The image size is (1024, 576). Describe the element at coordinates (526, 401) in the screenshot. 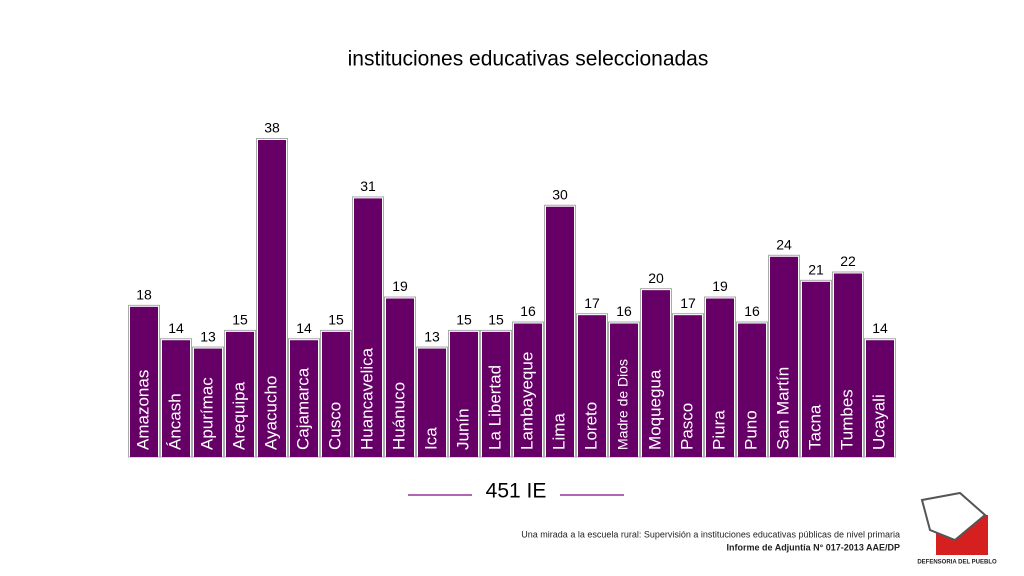

I see `category-label: Lambayeque` at that location.